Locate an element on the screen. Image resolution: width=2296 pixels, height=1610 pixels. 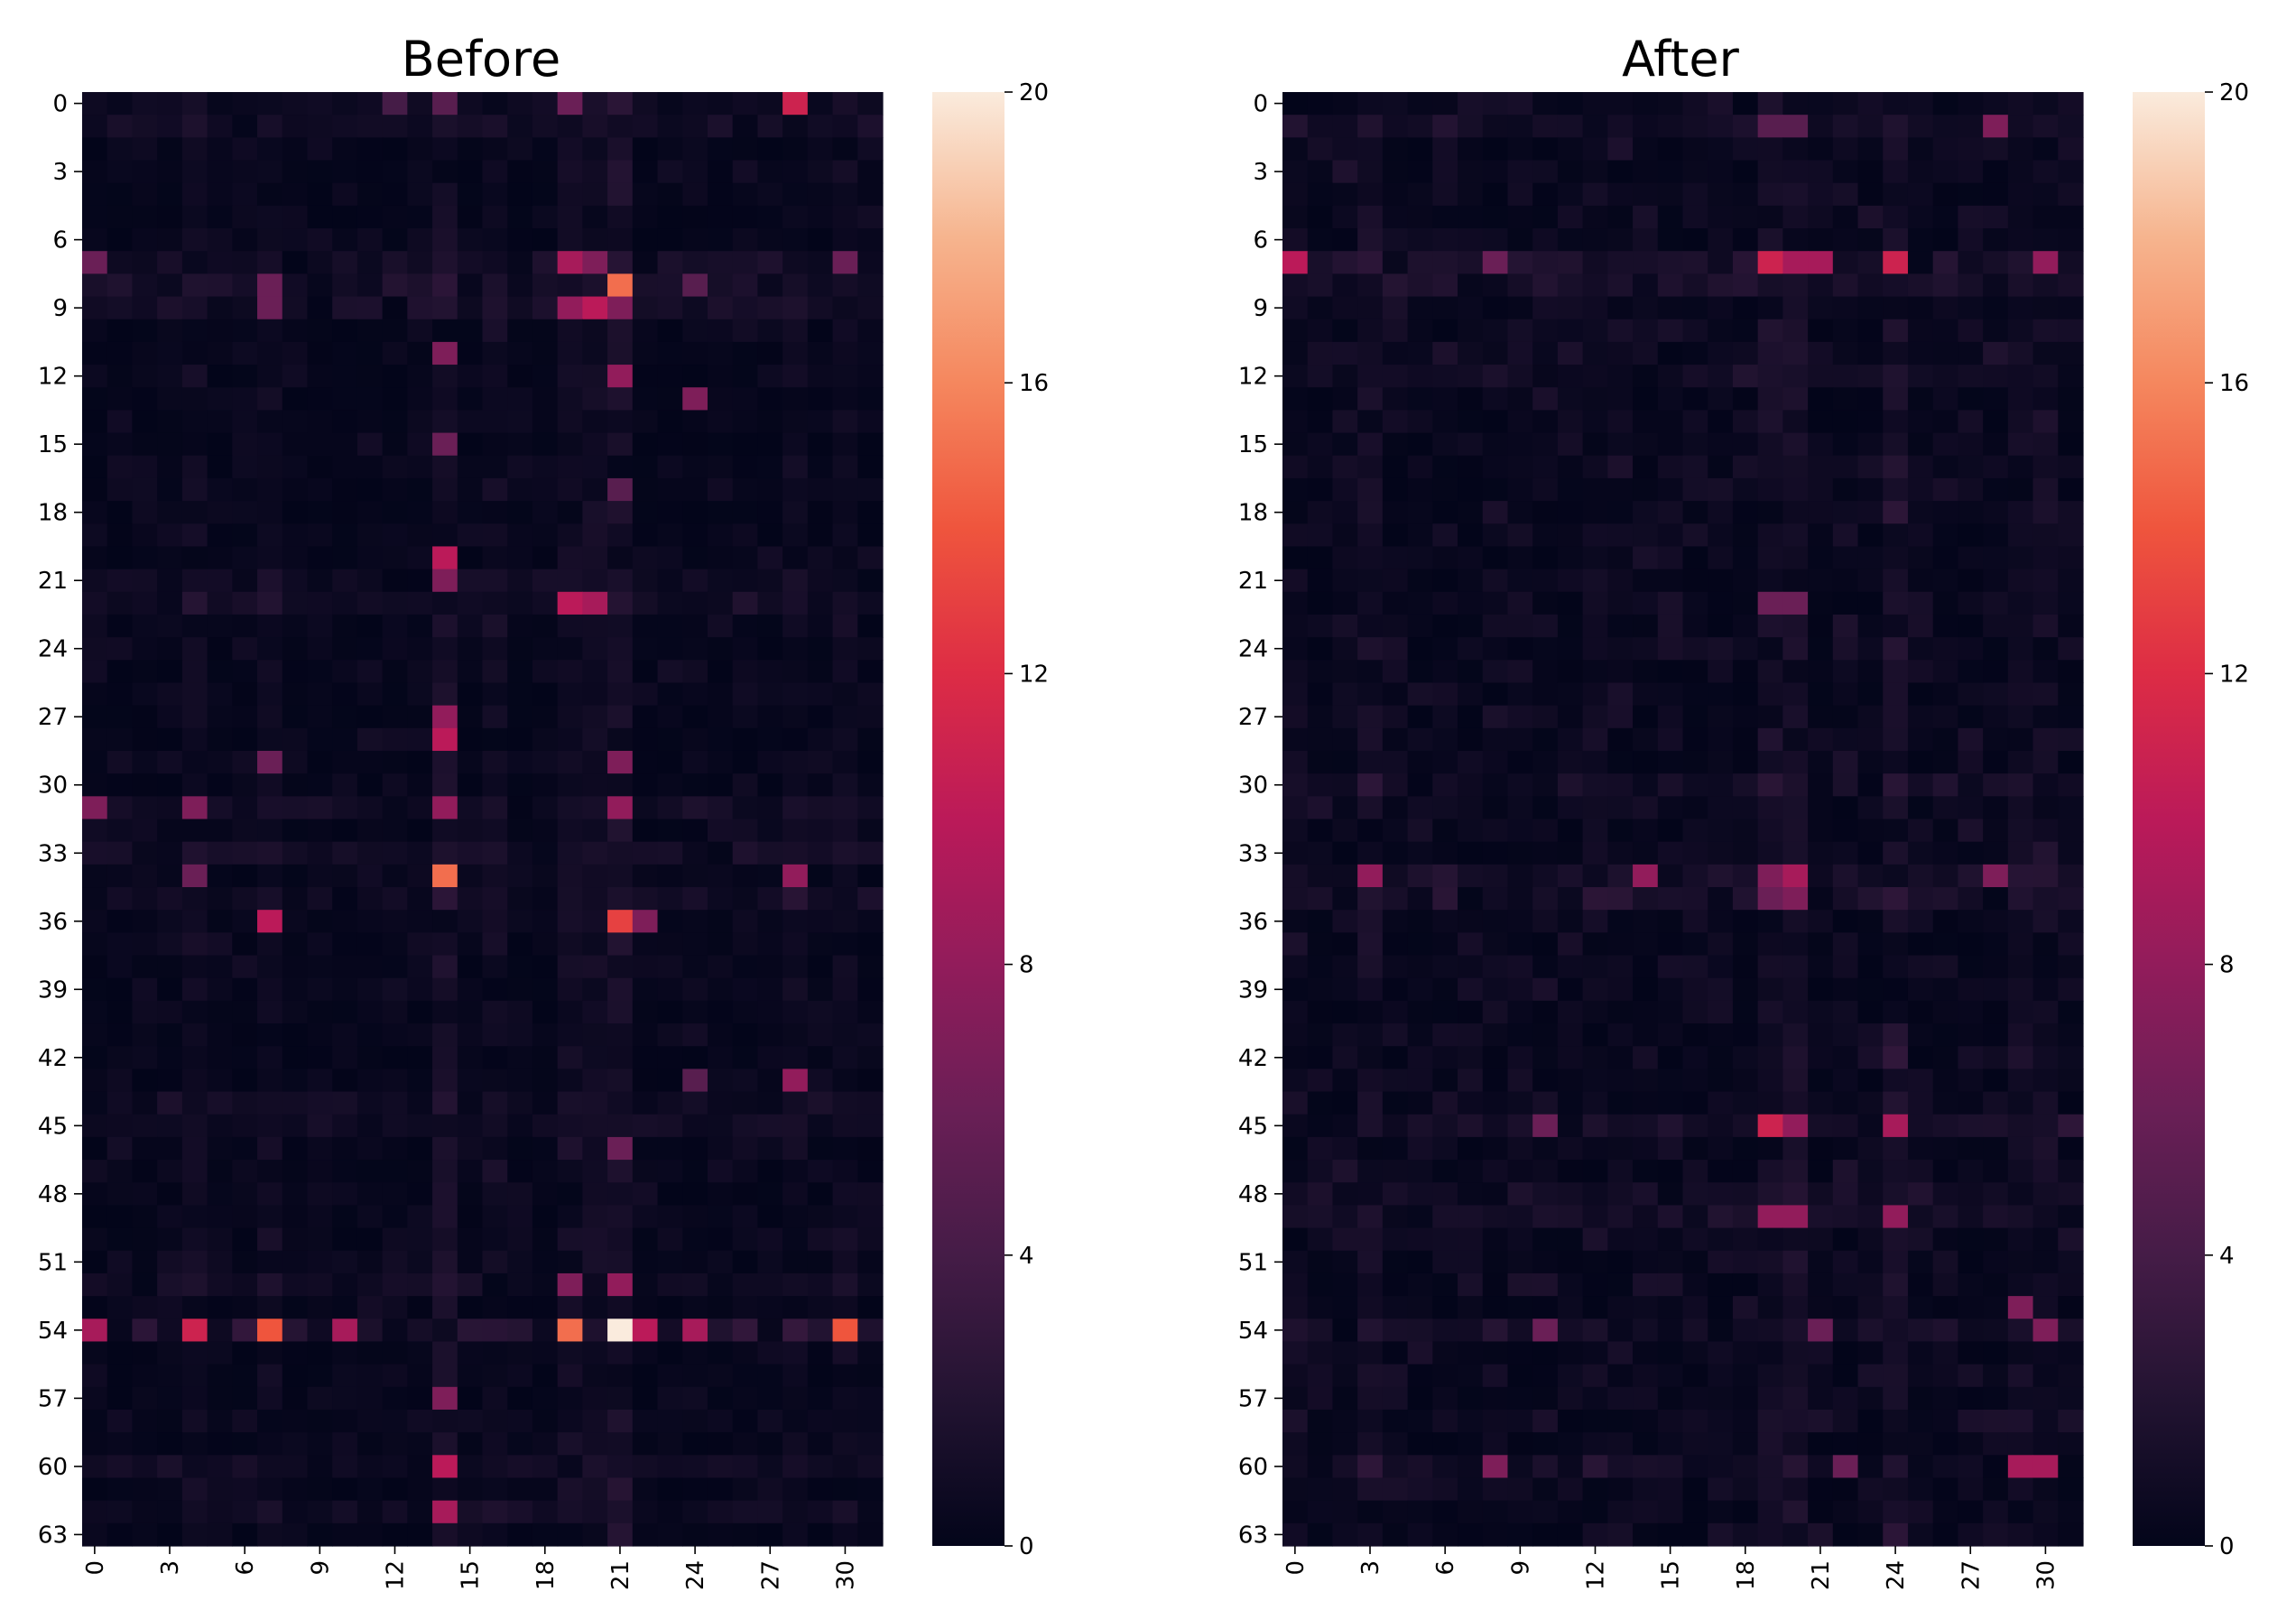
y-tick-label: 6 is located at coordinates (60, 240).